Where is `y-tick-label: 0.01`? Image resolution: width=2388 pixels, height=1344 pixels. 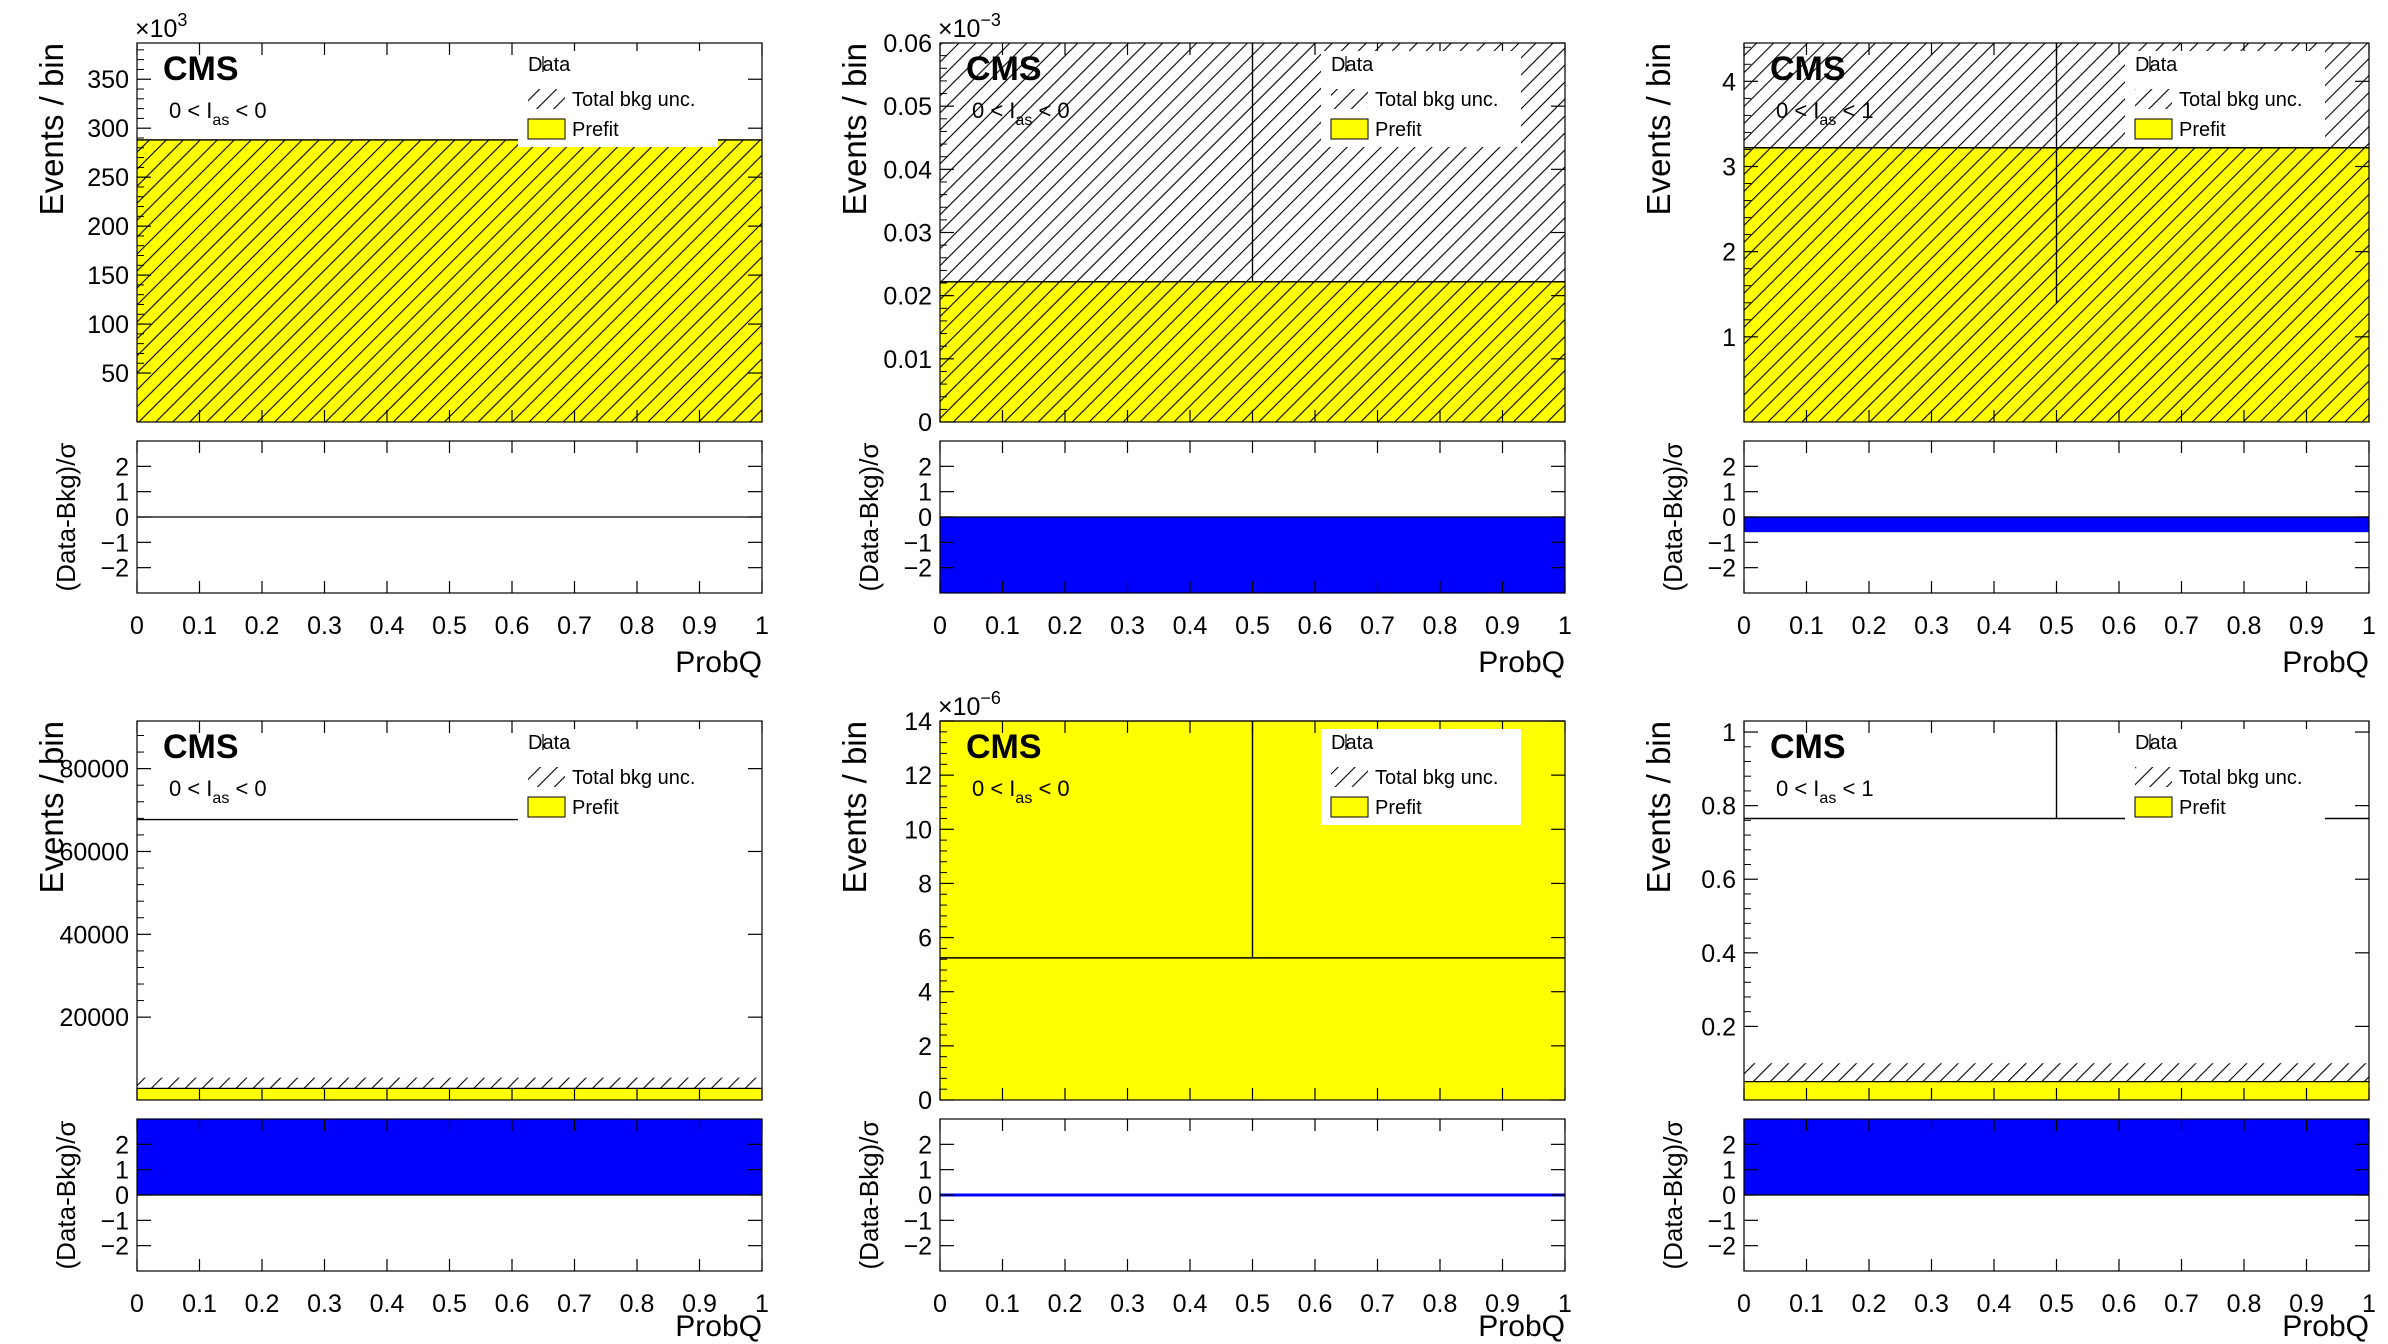 y-tick-label: 0.01 is located at coordinates (907, 360).